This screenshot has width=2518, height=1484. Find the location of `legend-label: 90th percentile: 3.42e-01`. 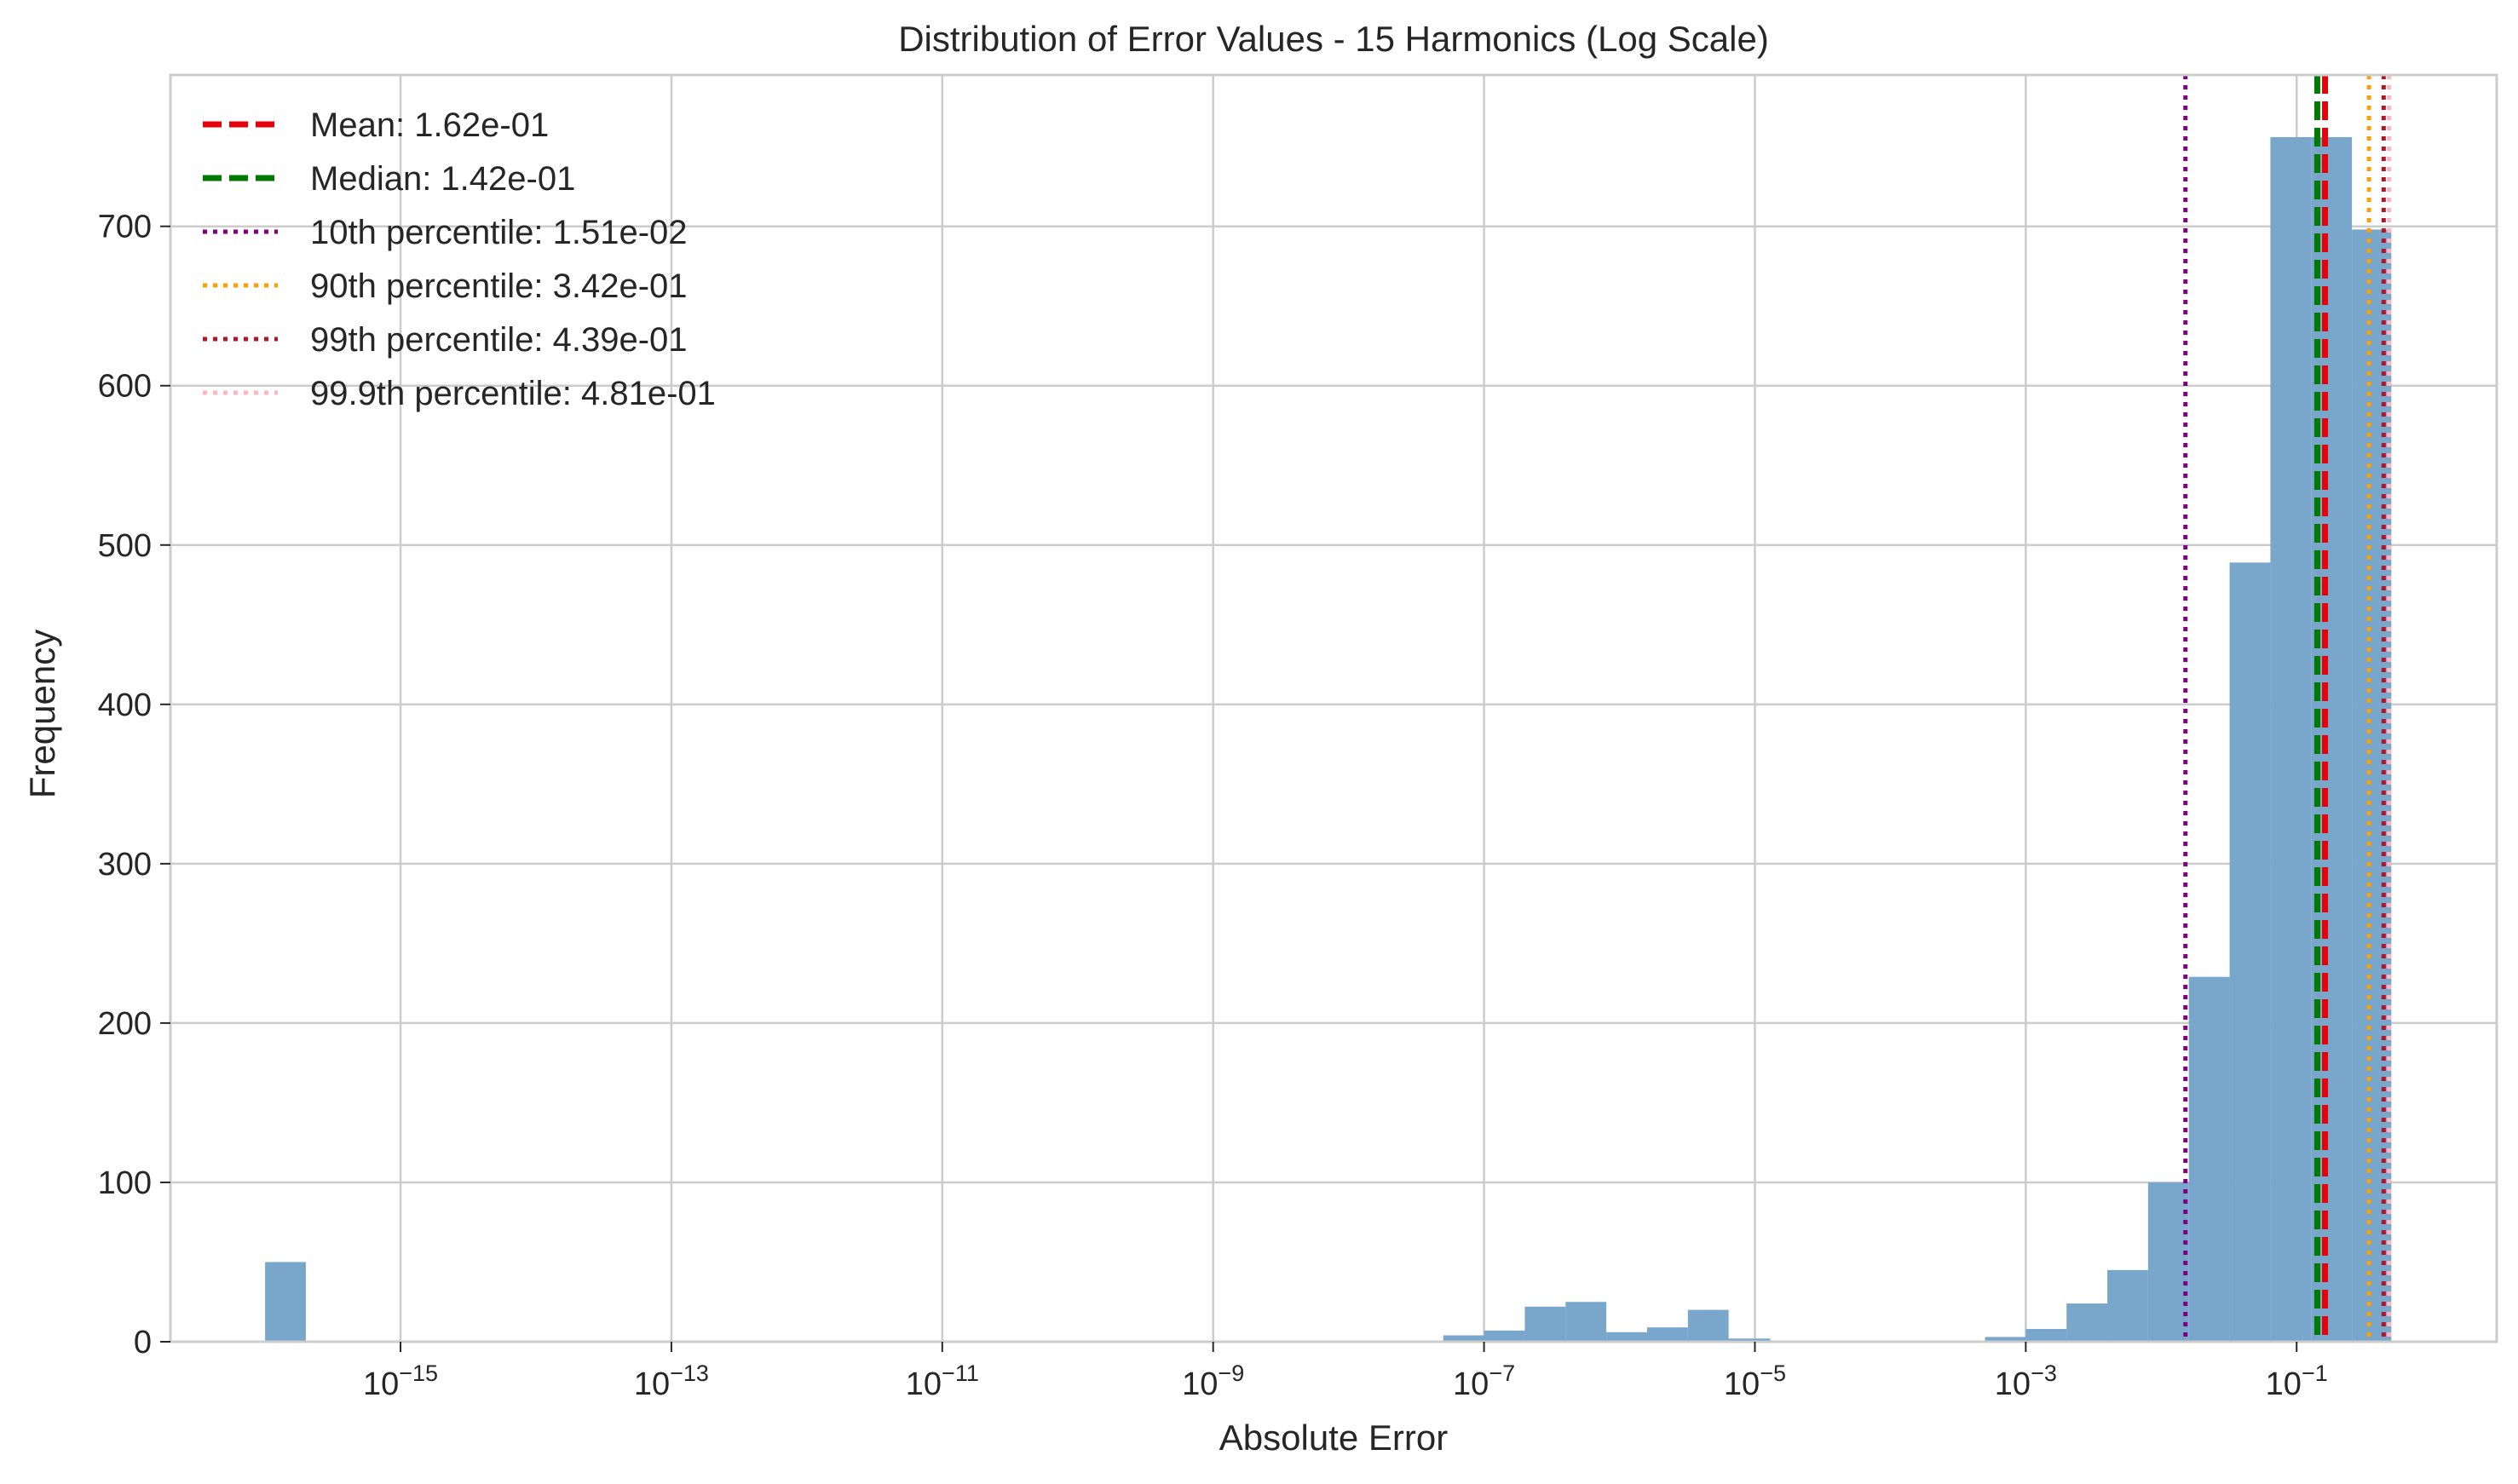

legend-label: 90th percentile: 3.42e-01 is located at coordinates (499, 286).